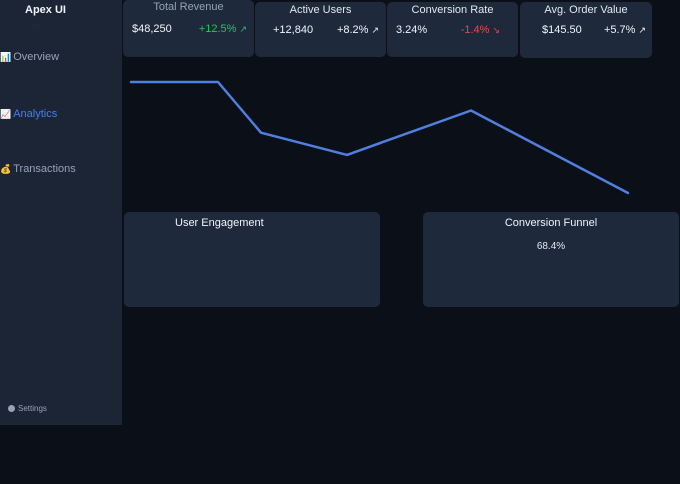 The width and height of the screenshot is (680, 484). Describe the element at coordinates (152, 29) in the screenshot. I see `kpi-value: $48,250` at that location.